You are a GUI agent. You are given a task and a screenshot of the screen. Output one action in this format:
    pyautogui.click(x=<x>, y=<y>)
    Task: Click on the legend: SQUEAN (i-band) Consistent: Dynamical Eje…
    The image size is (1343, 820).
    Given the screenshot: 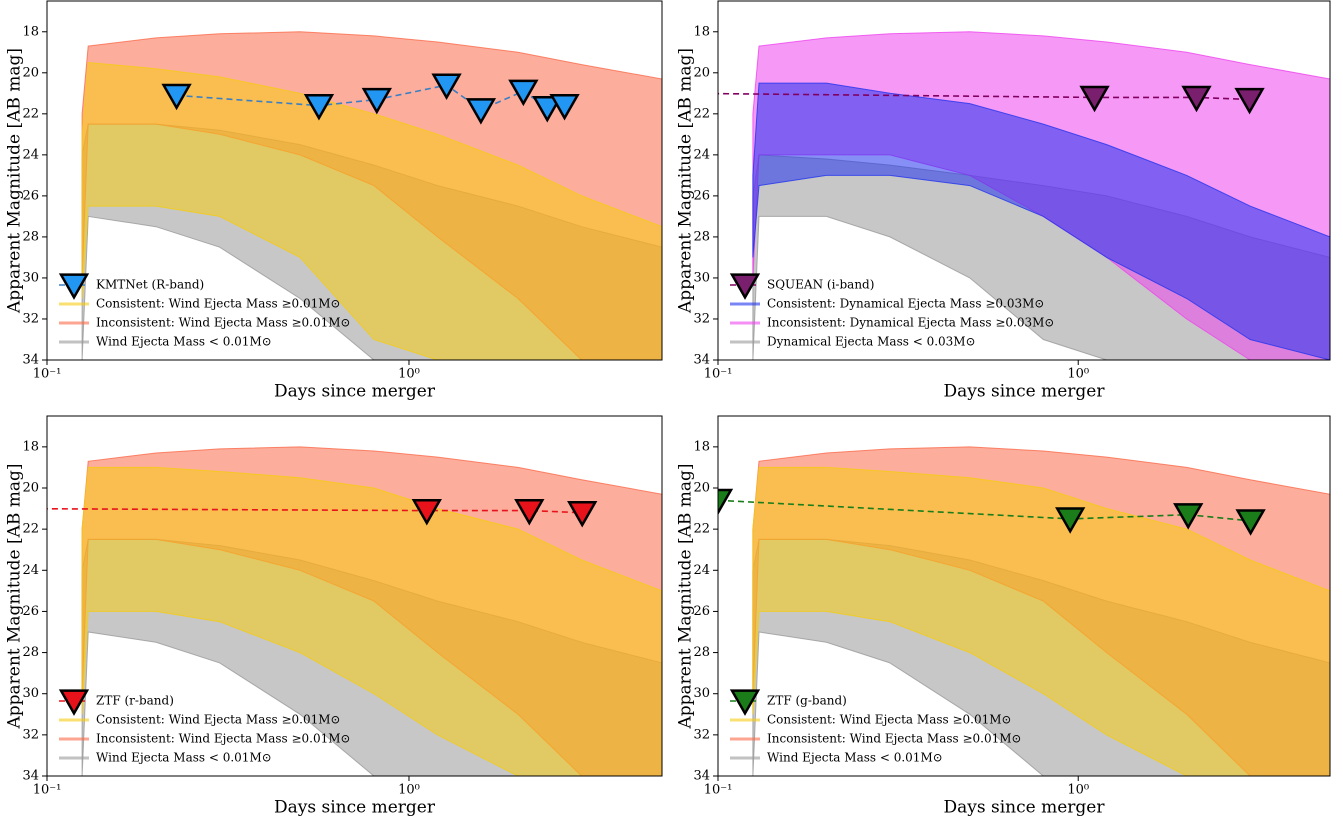 What is the action you would take?
    pyautogui.click(x=891, y=311)
    